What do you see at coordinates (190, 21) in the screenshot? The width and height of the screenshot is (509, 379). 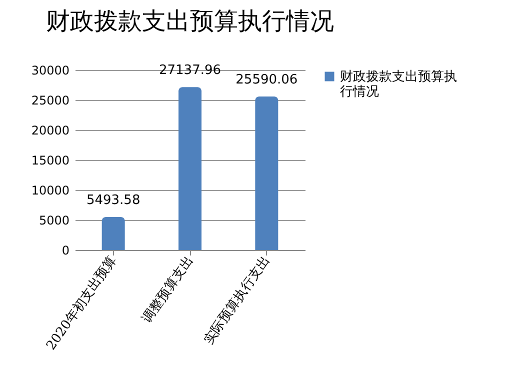 I see `chart-title: 财政拨款支出预算执行情况` at bounding box center [190, 21].